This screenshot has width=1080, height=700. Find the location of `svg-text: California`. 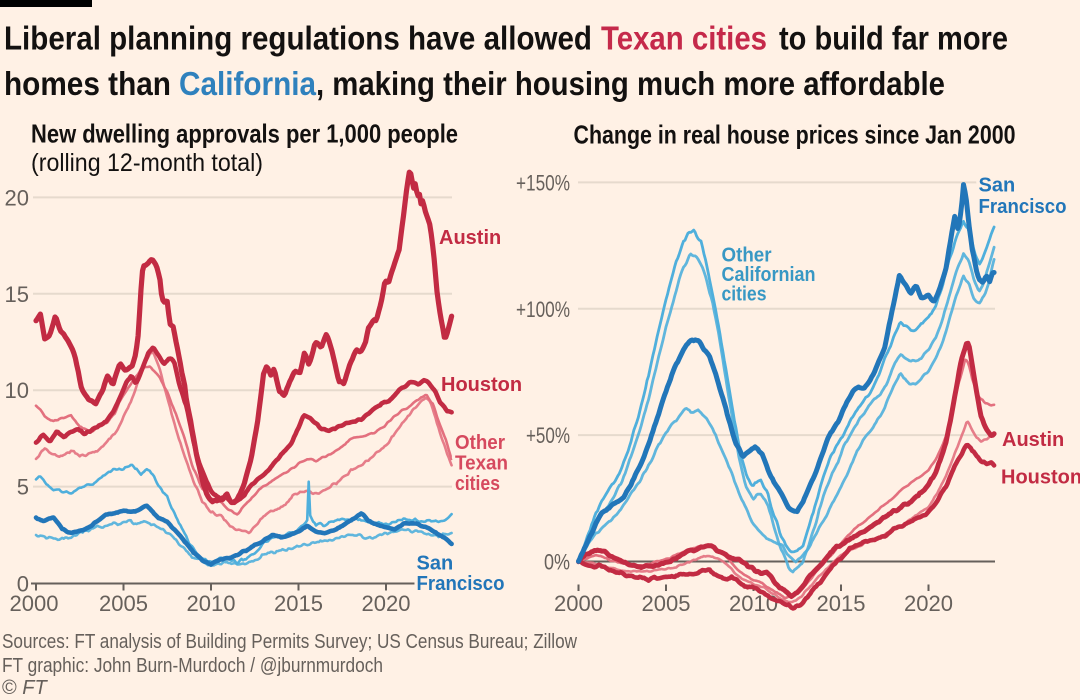

svg-text: California is located at coordinates (248, 83).